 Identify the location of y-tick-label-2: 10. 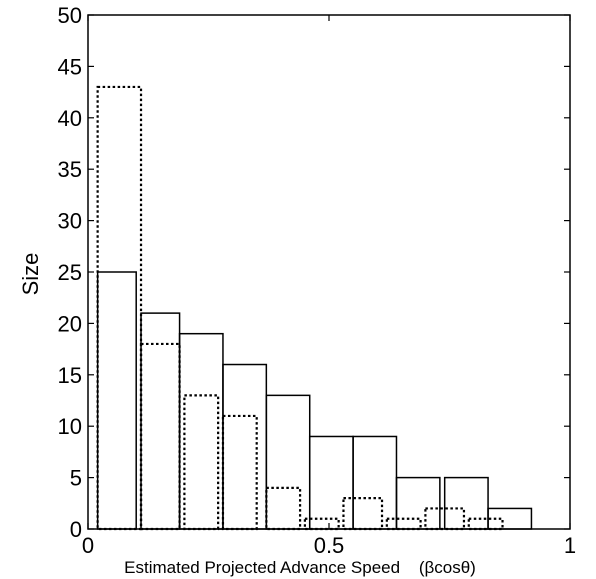
(70, 426).